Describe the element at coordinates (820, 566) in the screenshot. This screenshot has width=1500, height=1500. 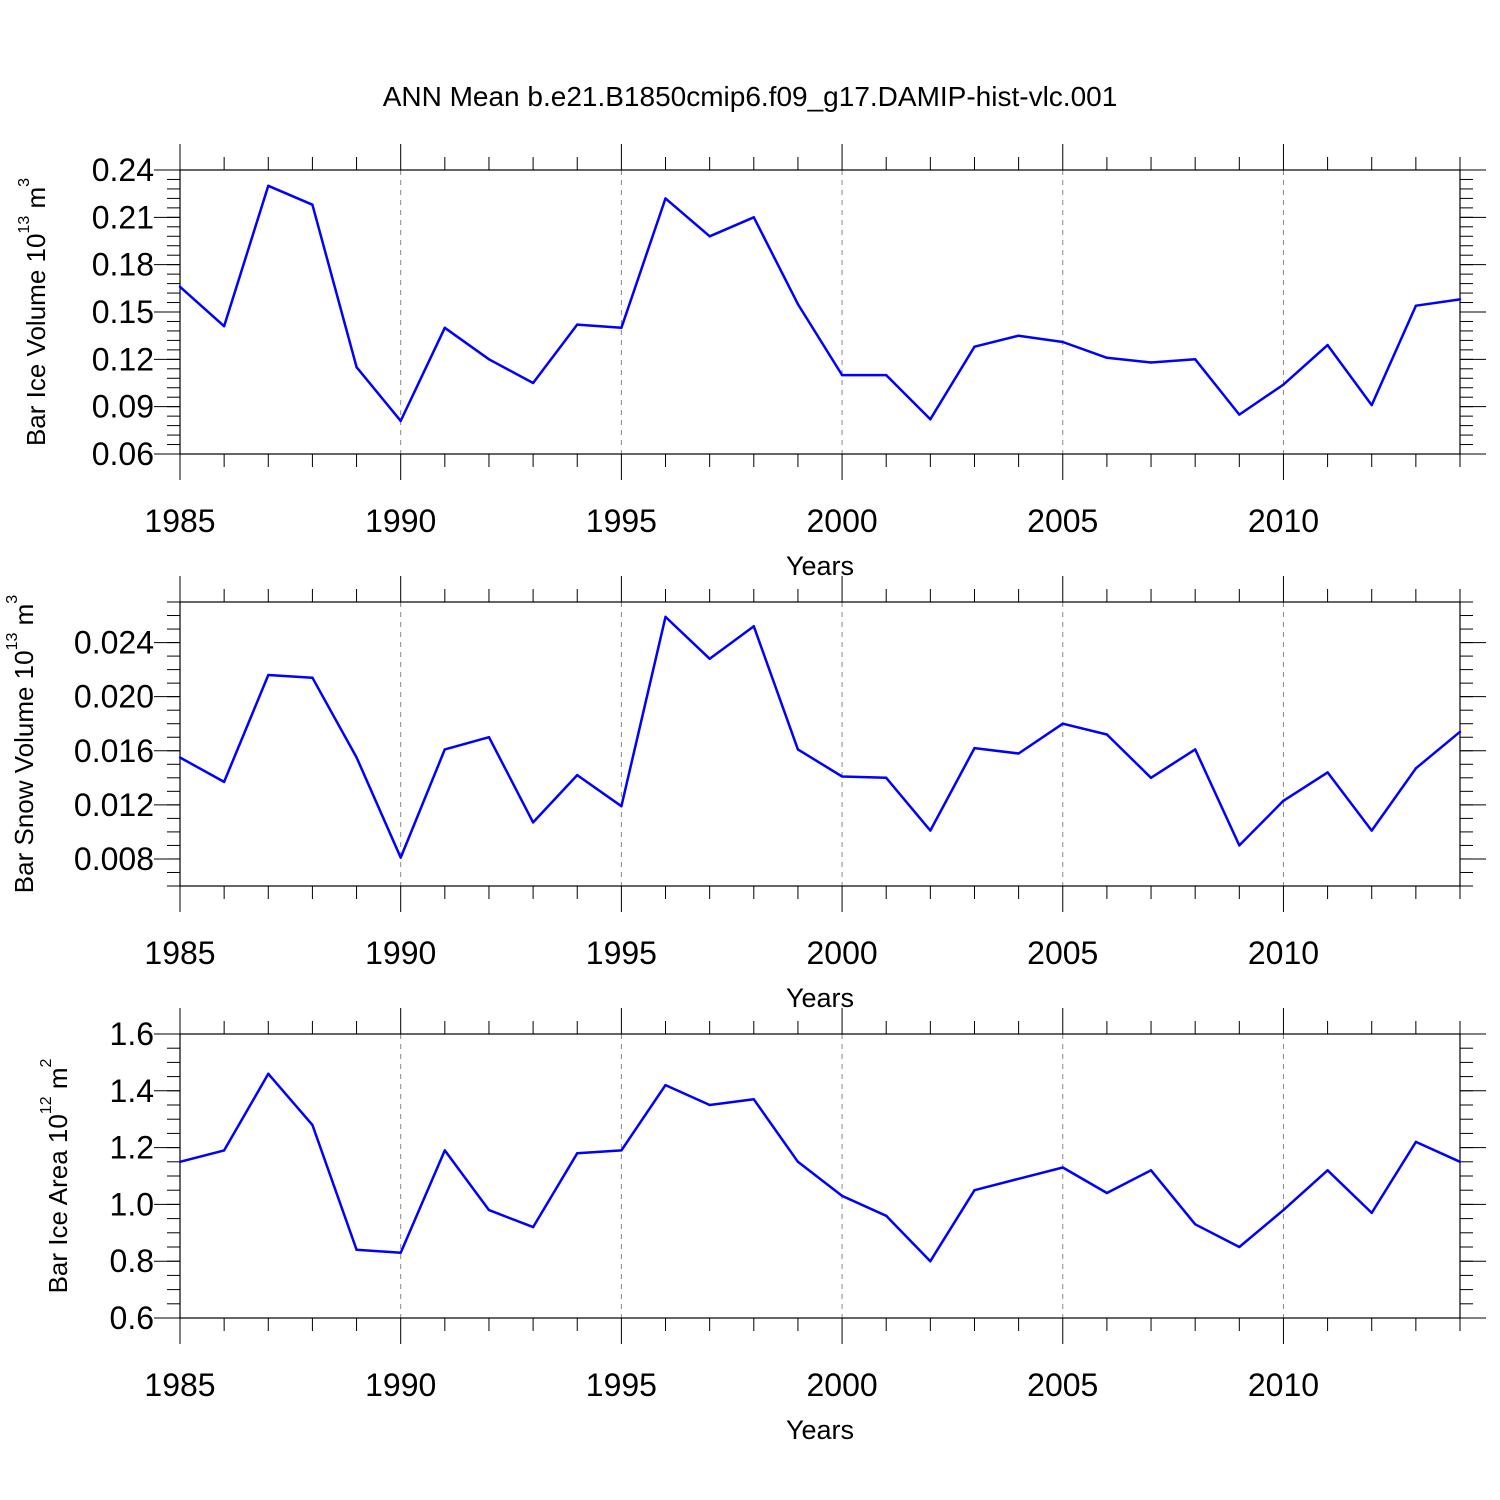
I see `ice-volume-x-axis-label: Years` at that location.